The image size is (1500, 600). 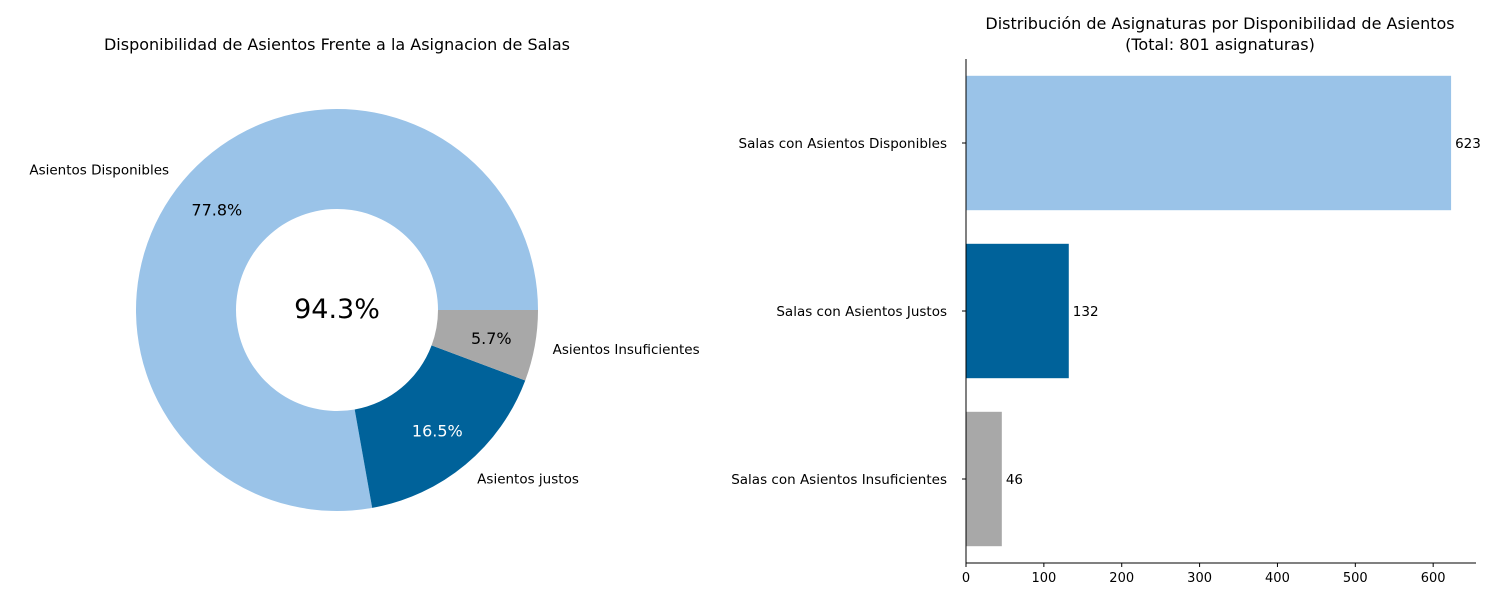 What do you see at coordinates (99, 170) in the screenshot?
I see `donut-slice-label: Asientos Disponibles` at bounding box center [99, 170].